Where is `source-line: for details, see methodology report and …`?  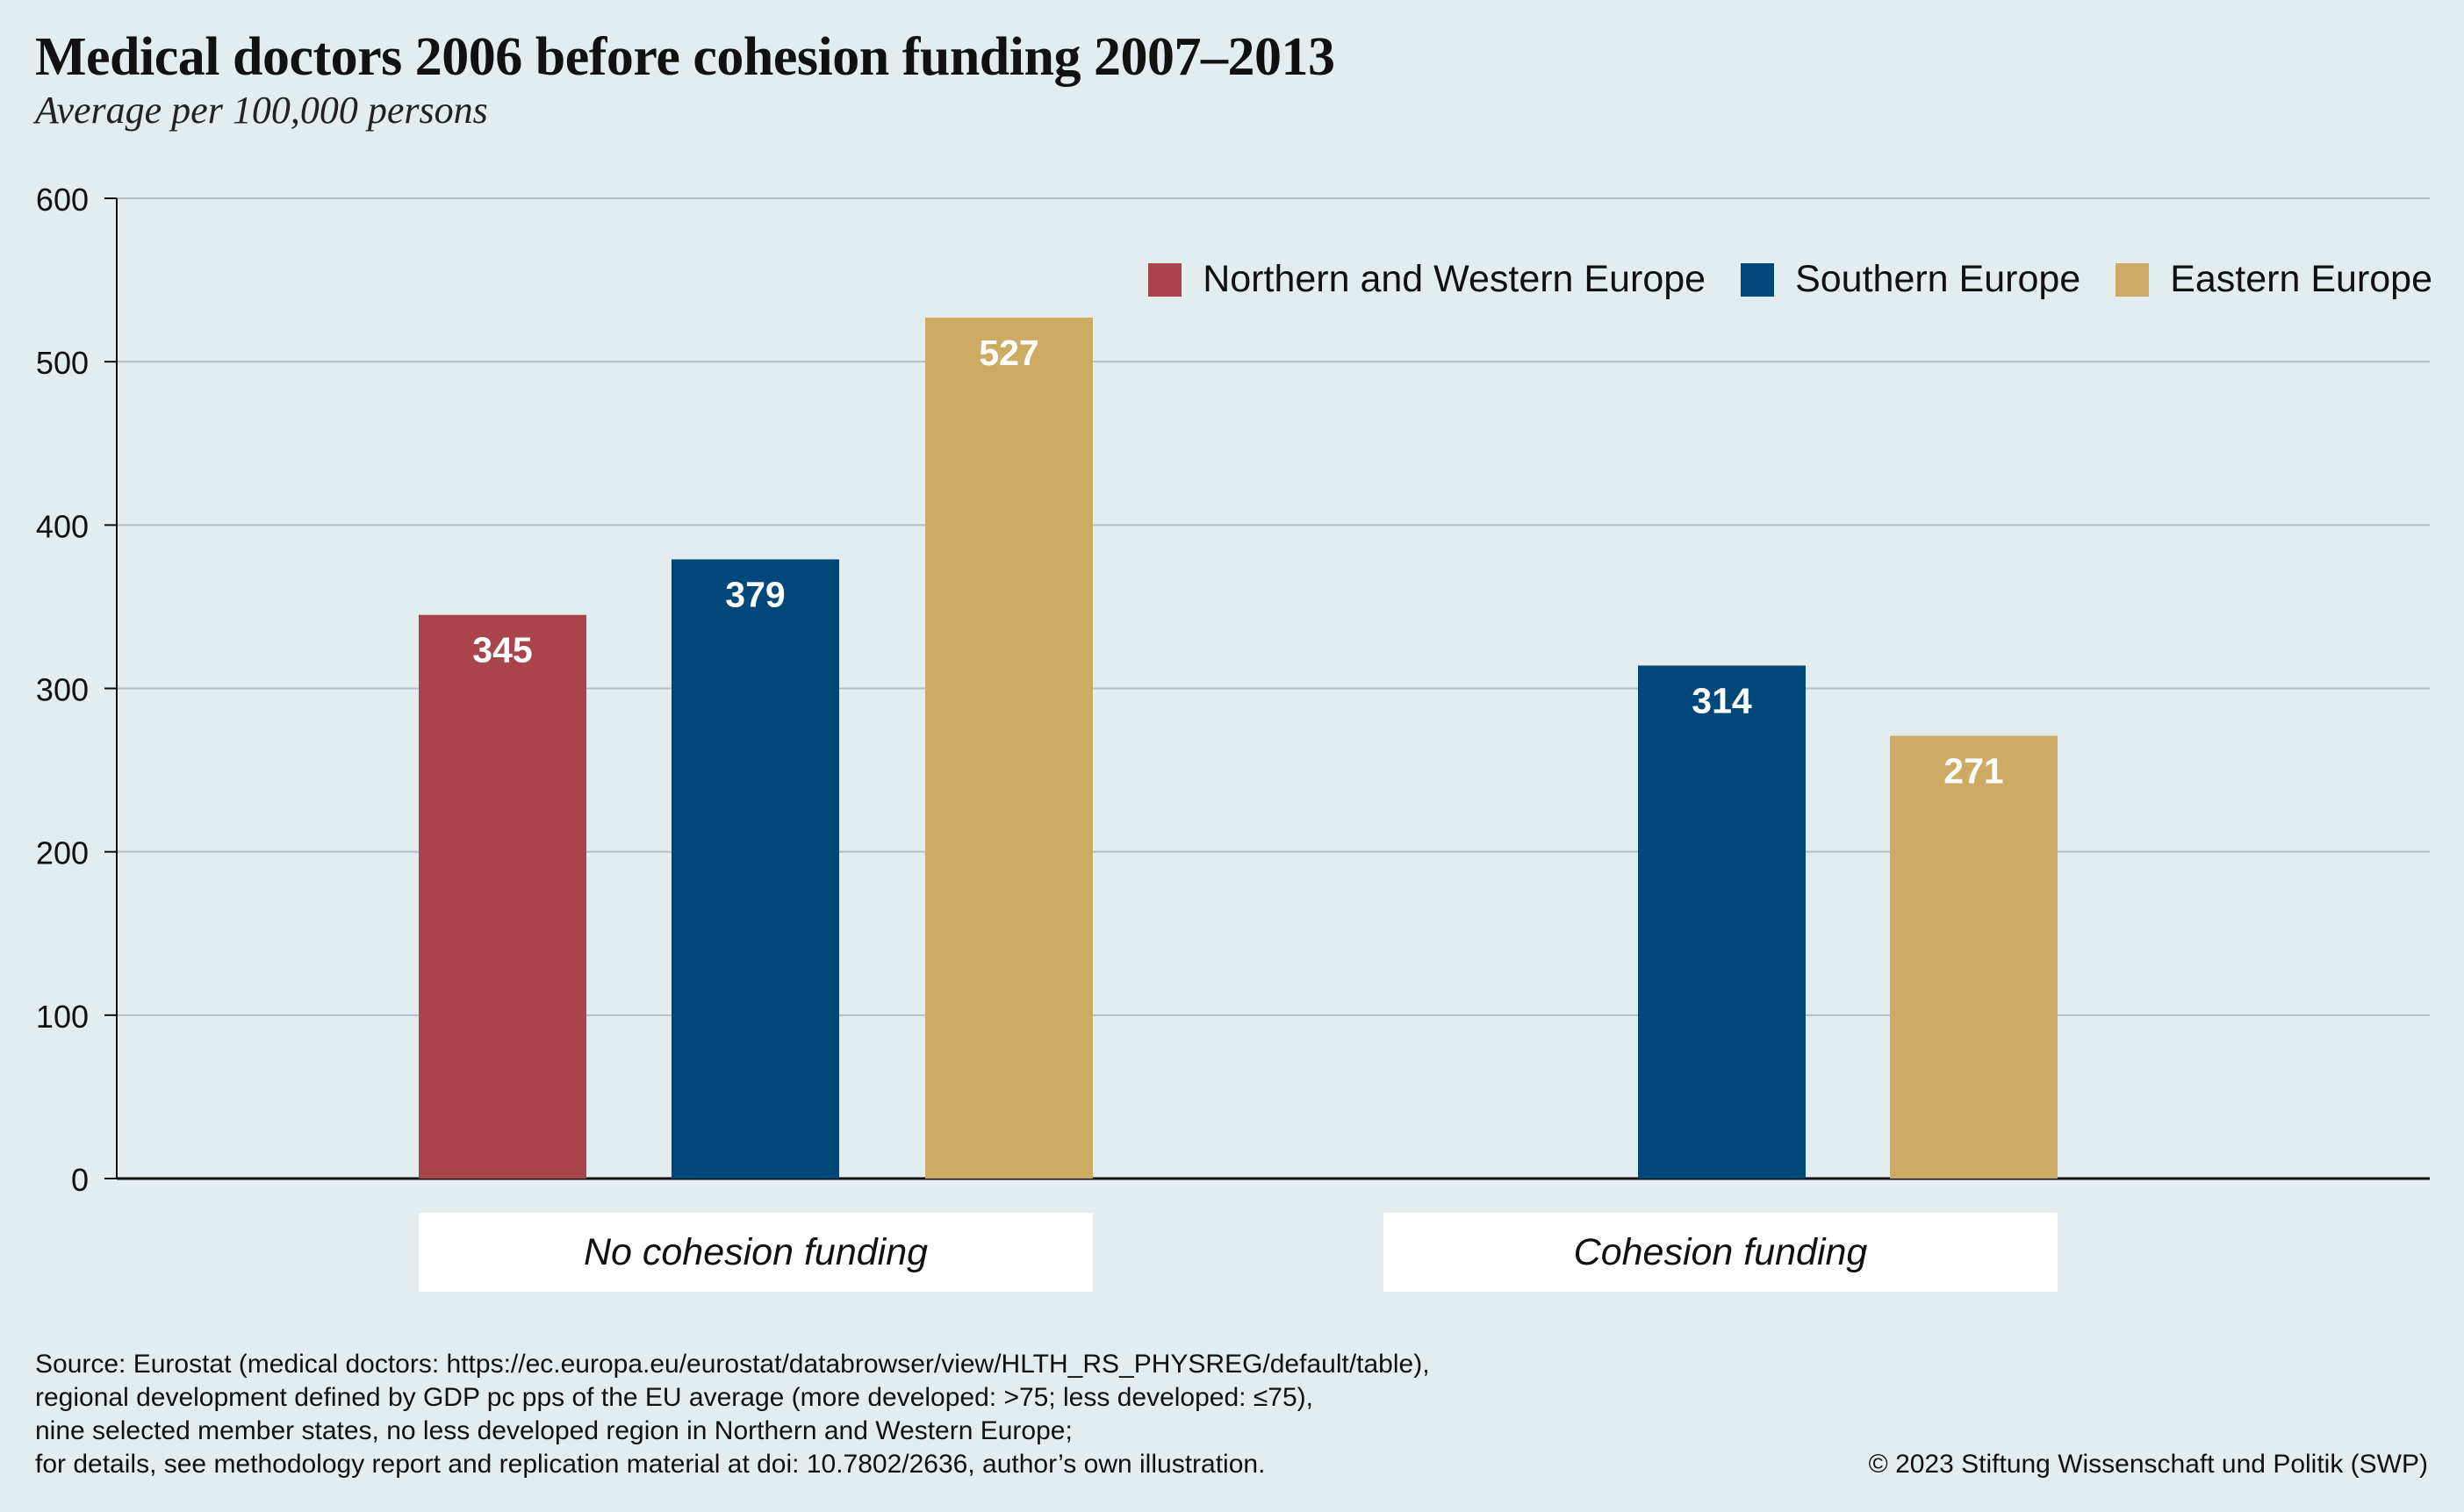
source-line: for details, see methodology report and … is located at coordinates (650, 1464).